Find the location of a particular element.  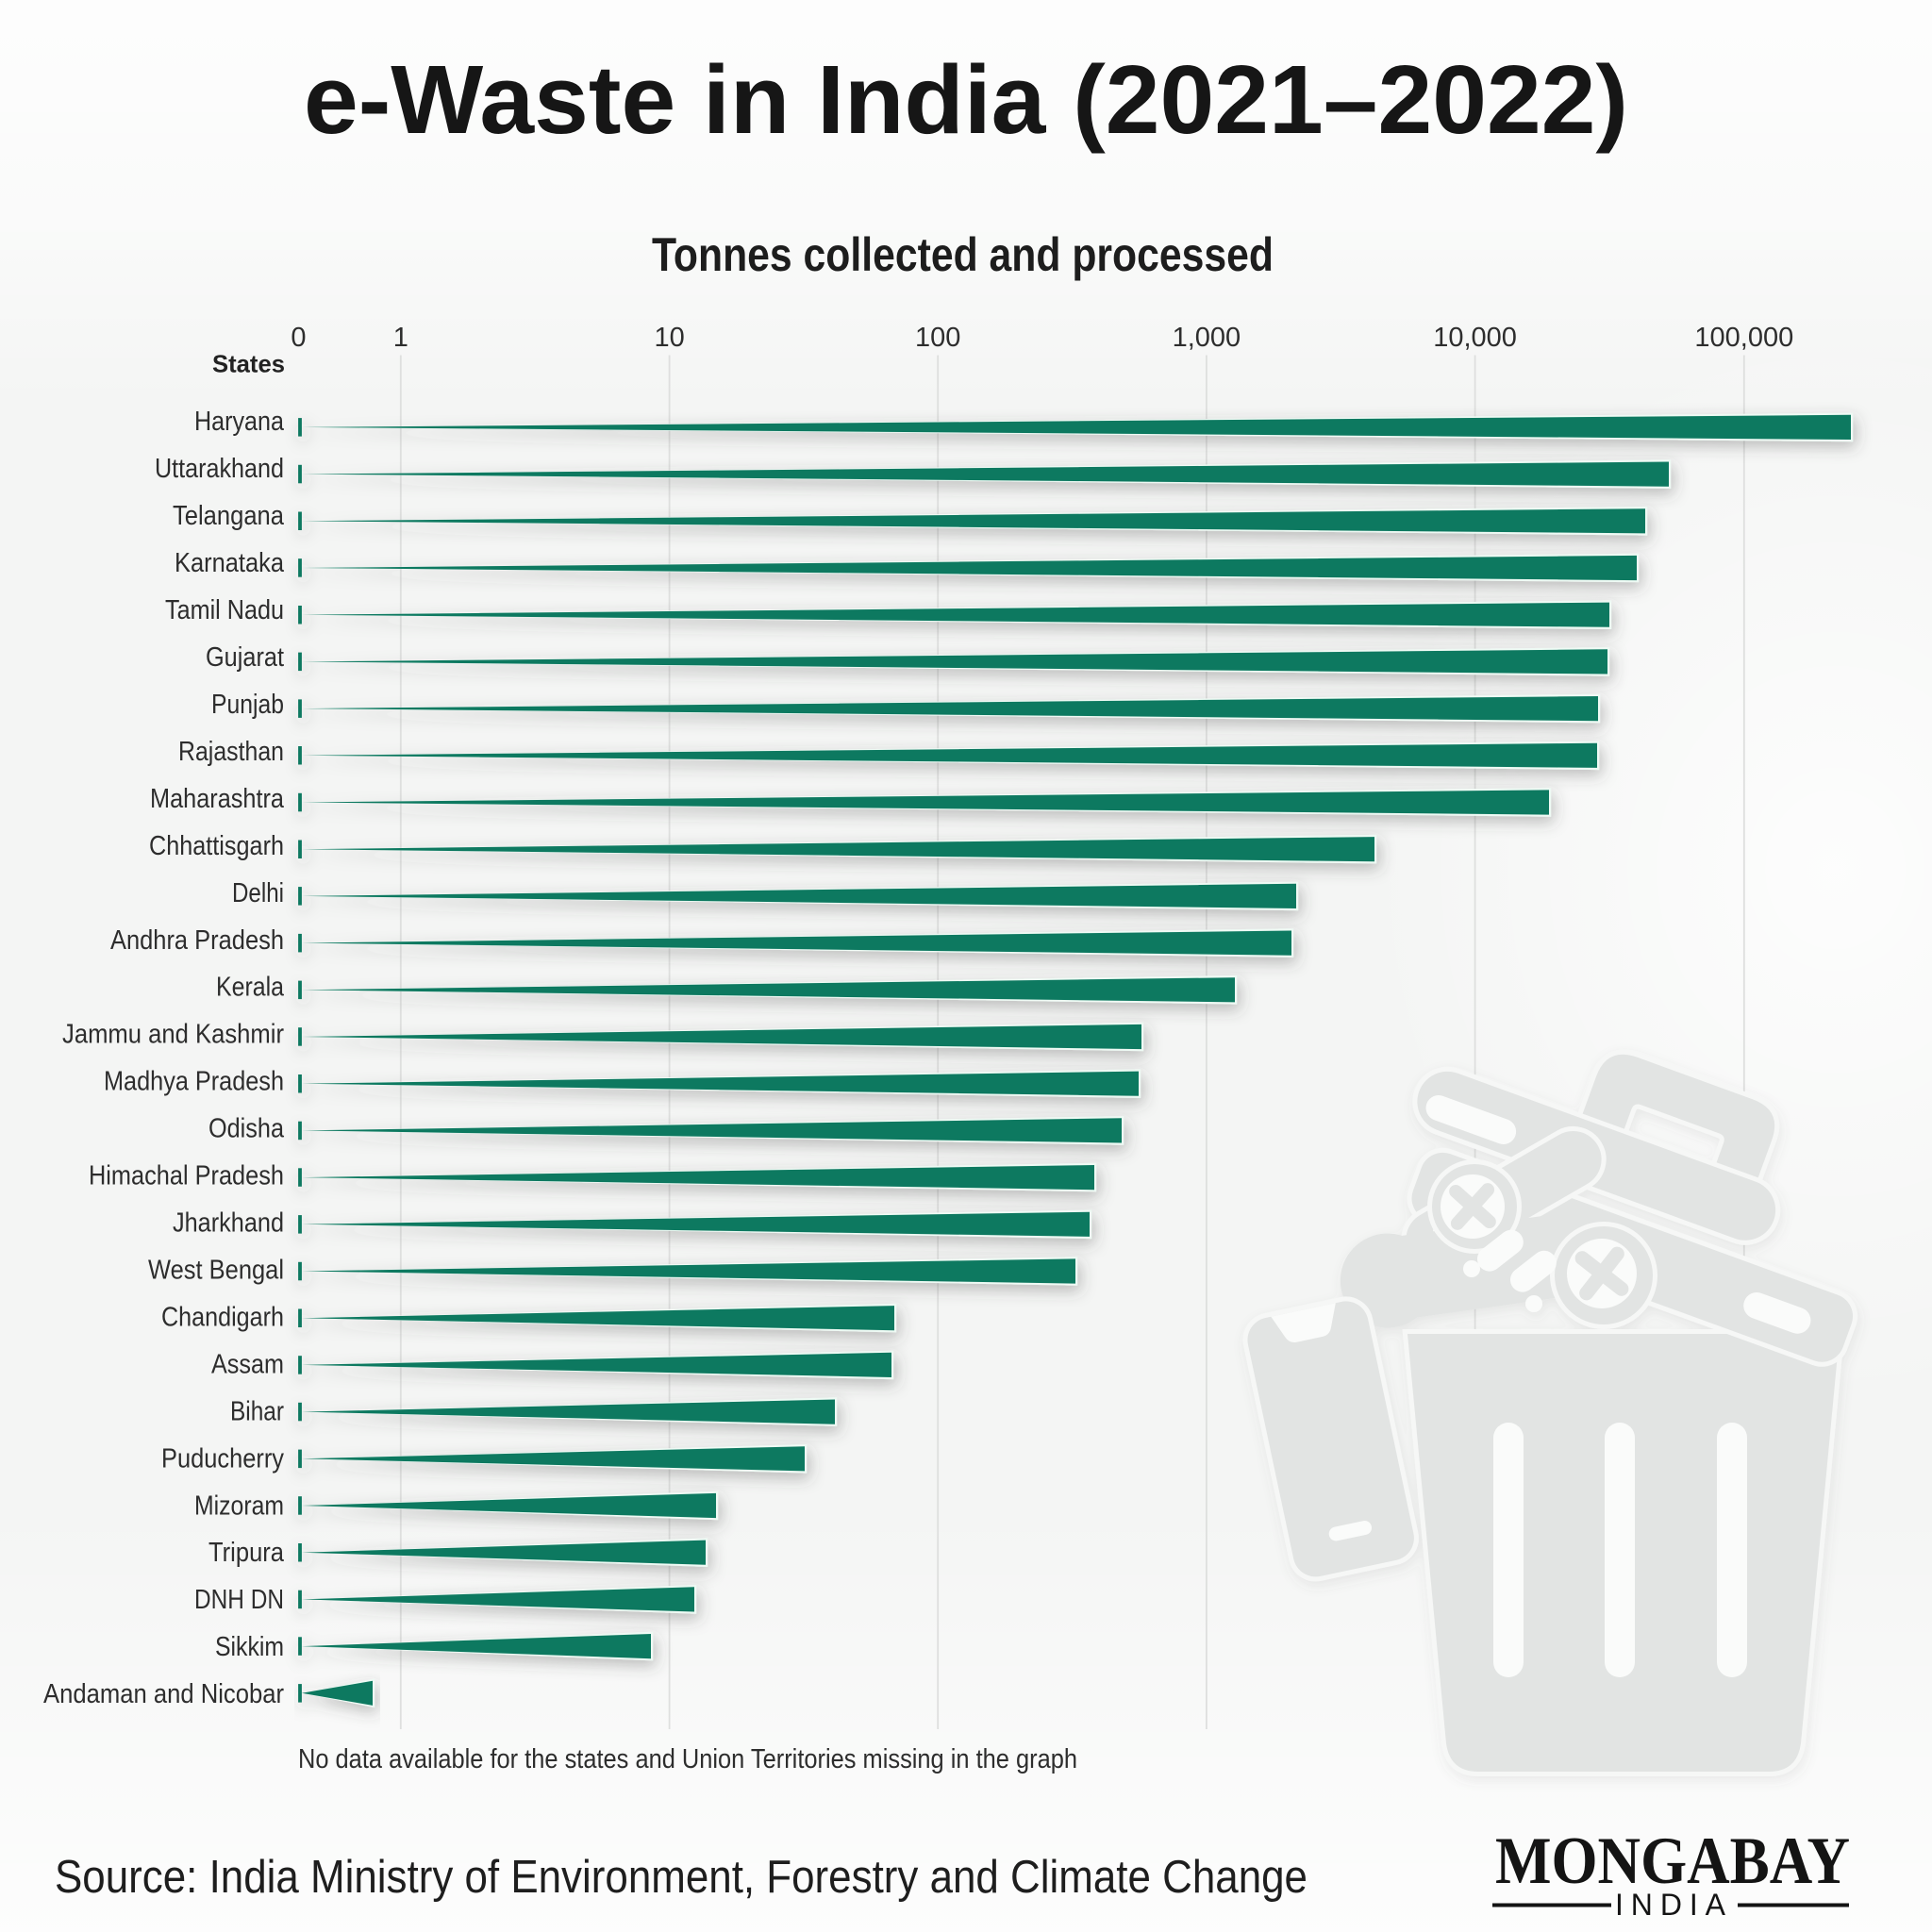

svg-text: States is located at coordinates (249, 364).